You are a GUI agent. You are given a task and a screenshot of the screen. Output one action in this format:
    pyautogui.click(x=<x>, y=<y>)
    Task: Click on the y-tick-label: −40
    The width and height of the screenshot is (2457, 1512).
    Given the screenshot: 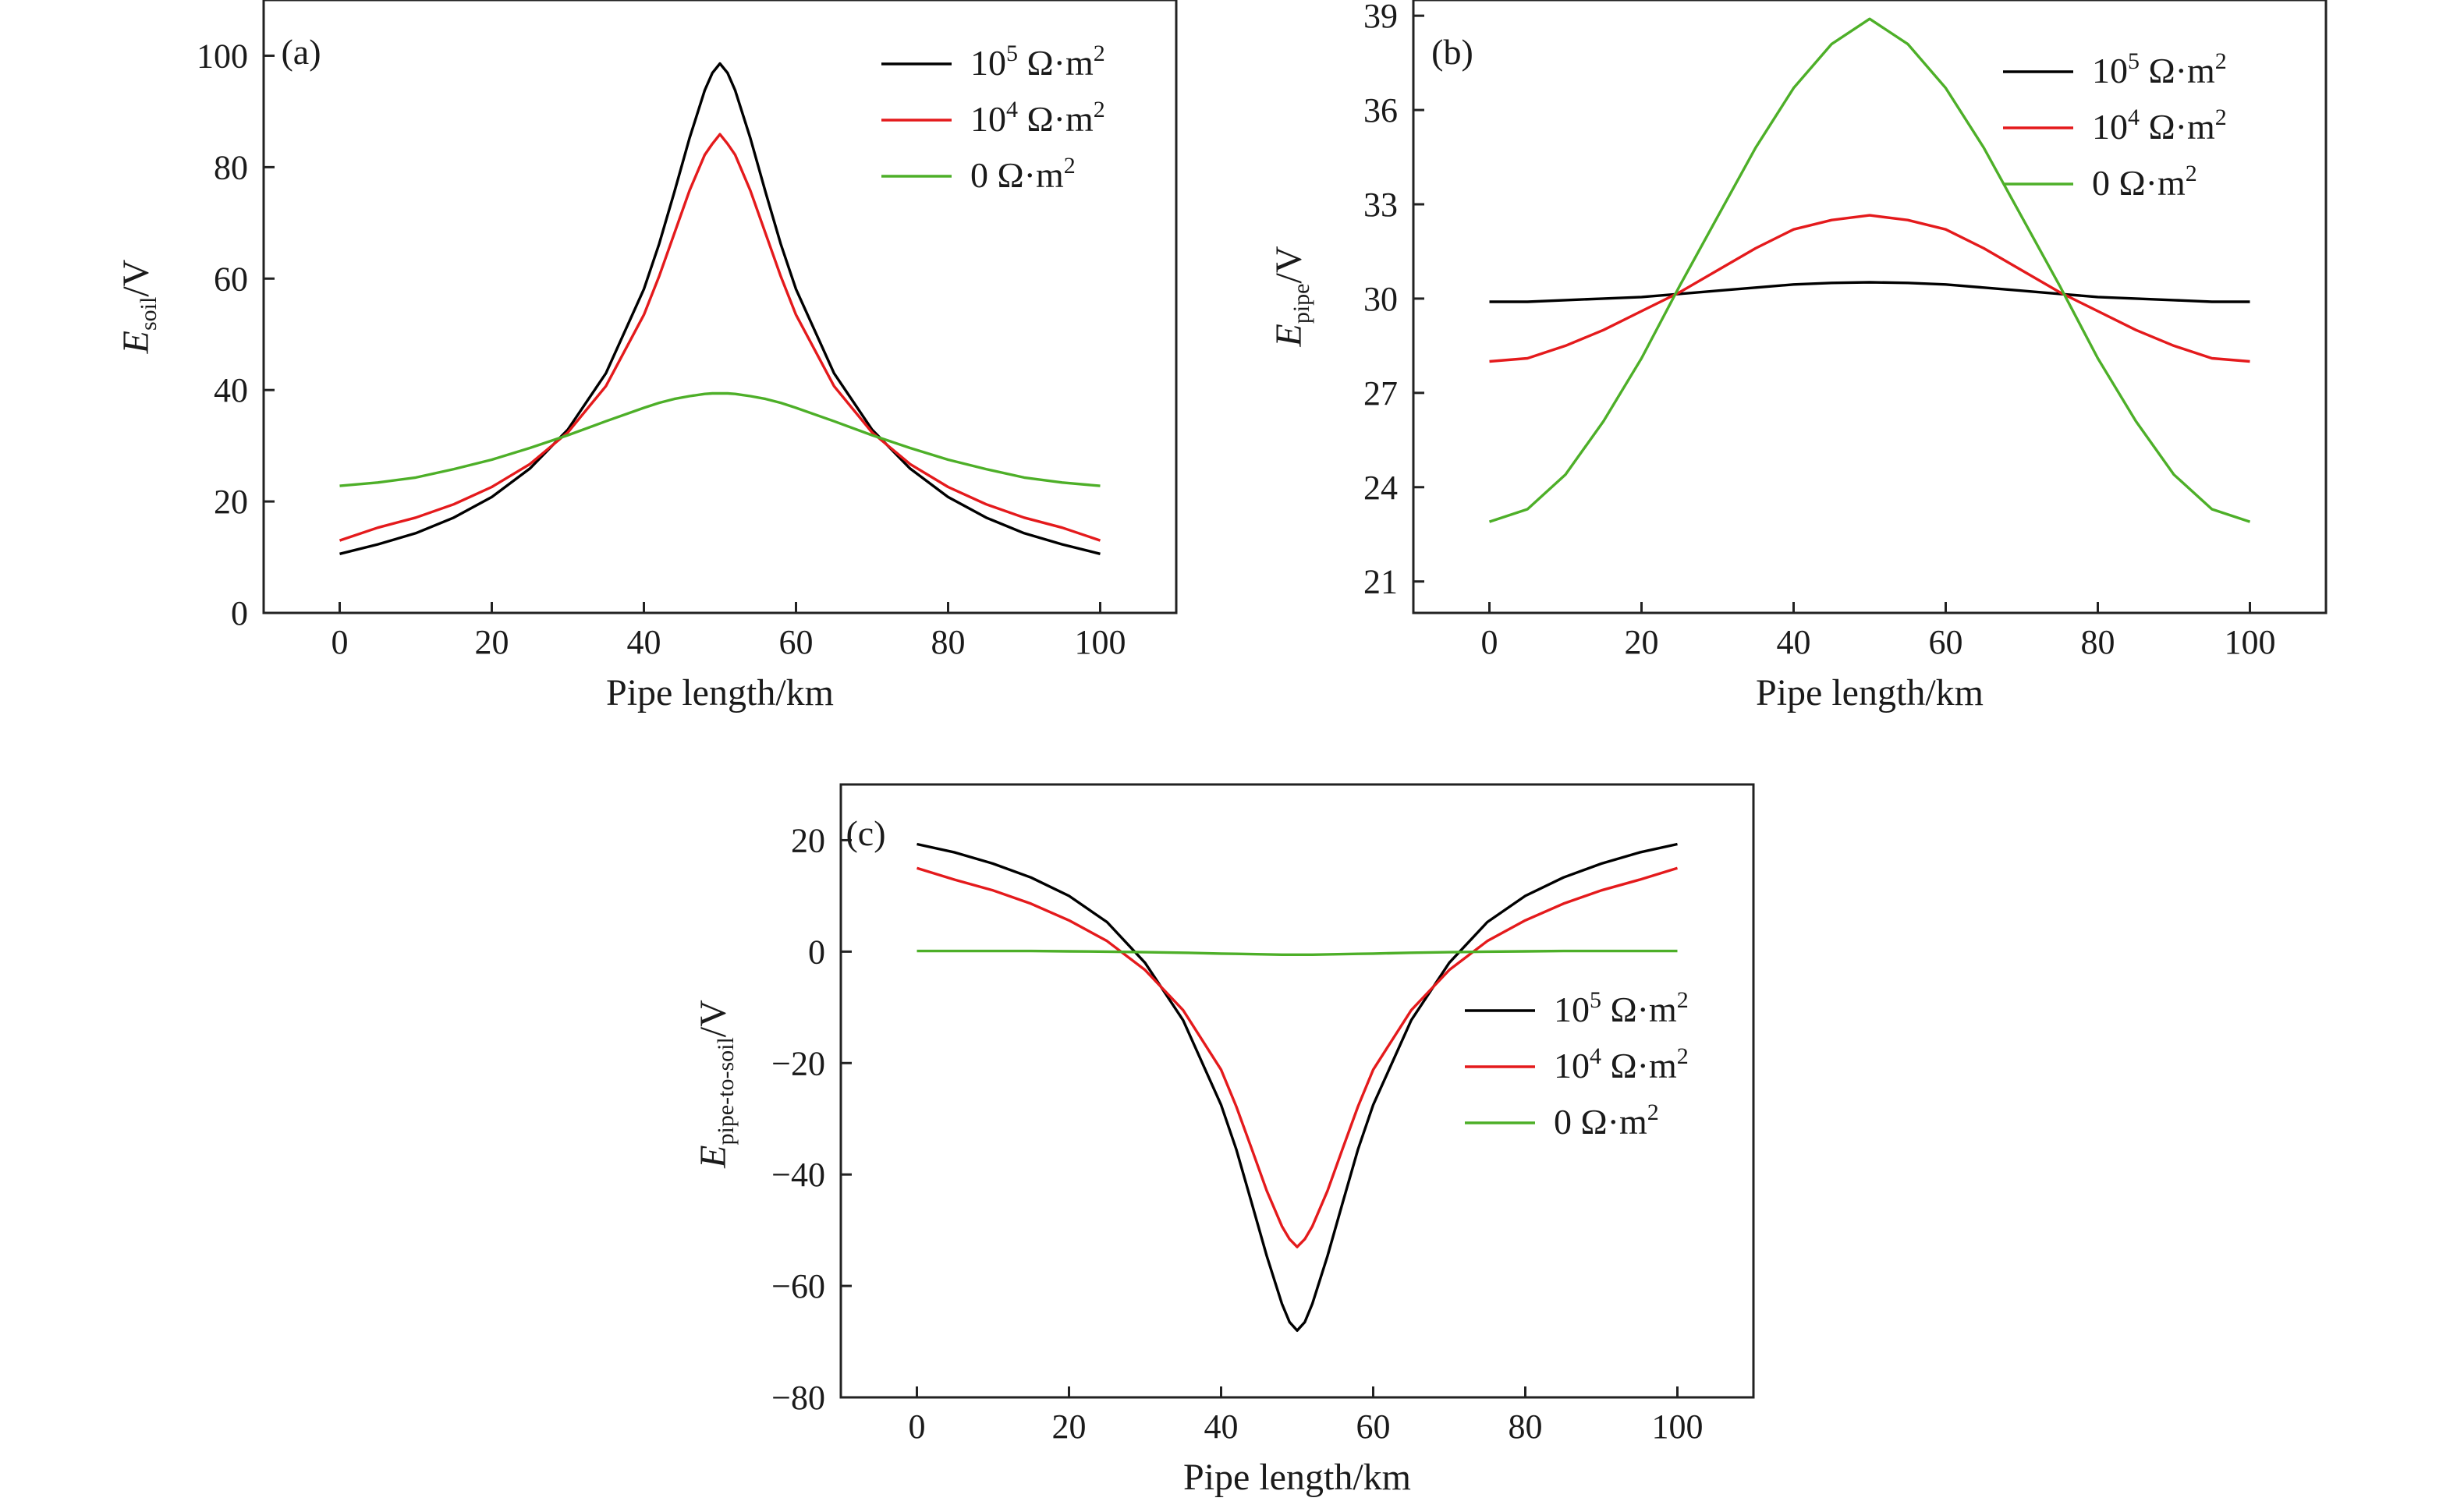 What is the action you would take?
    pyautogui.click(x=798, y=1175)
    